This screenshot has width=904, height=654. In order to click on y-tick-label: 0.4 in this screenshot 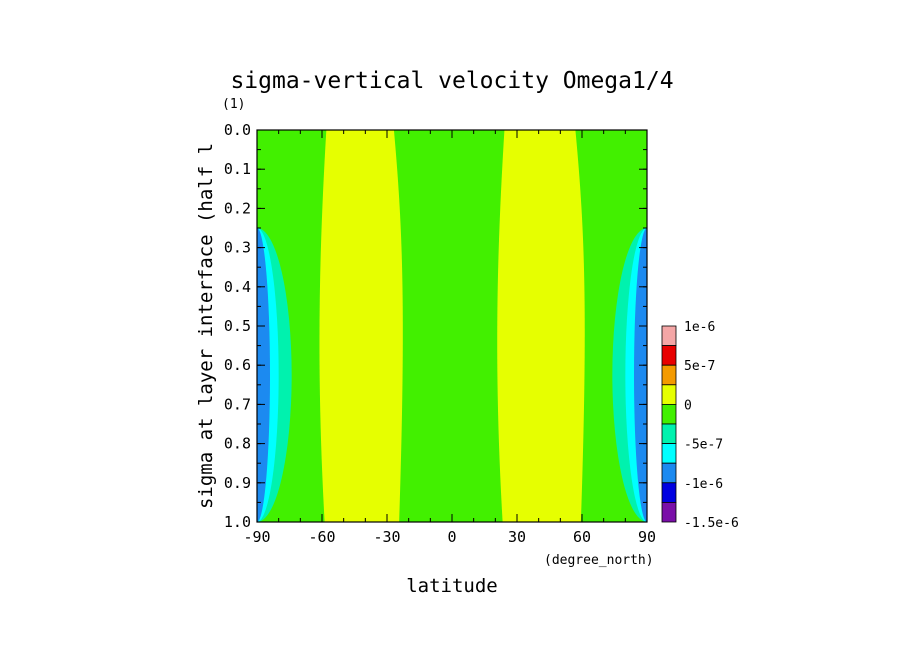, I will do `click(237, 287)`.